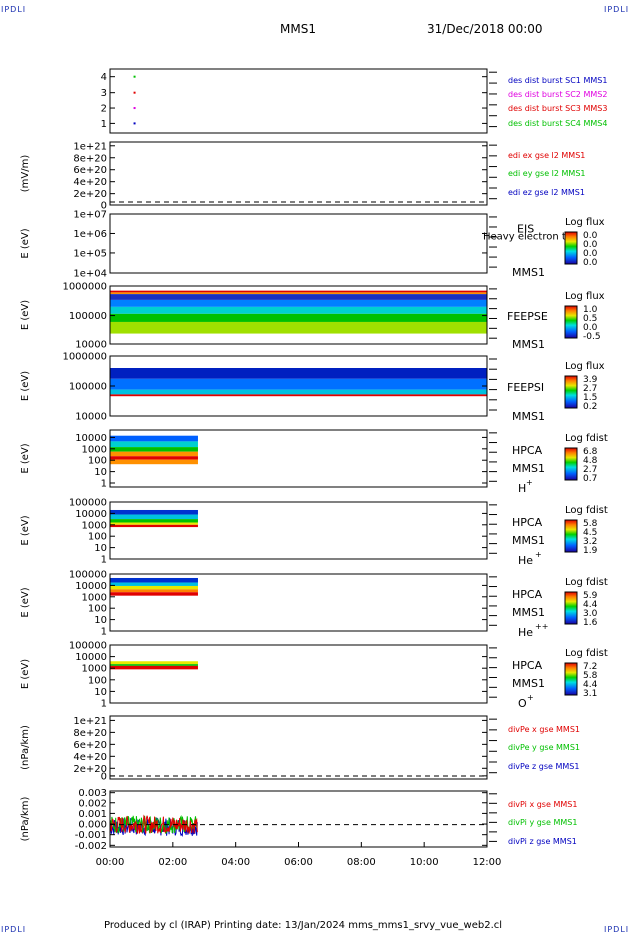  What do you see at coordinates (528, 540) in the screenshot?
I see `p7-mms: MMS1` at bounding box center [528, 540].